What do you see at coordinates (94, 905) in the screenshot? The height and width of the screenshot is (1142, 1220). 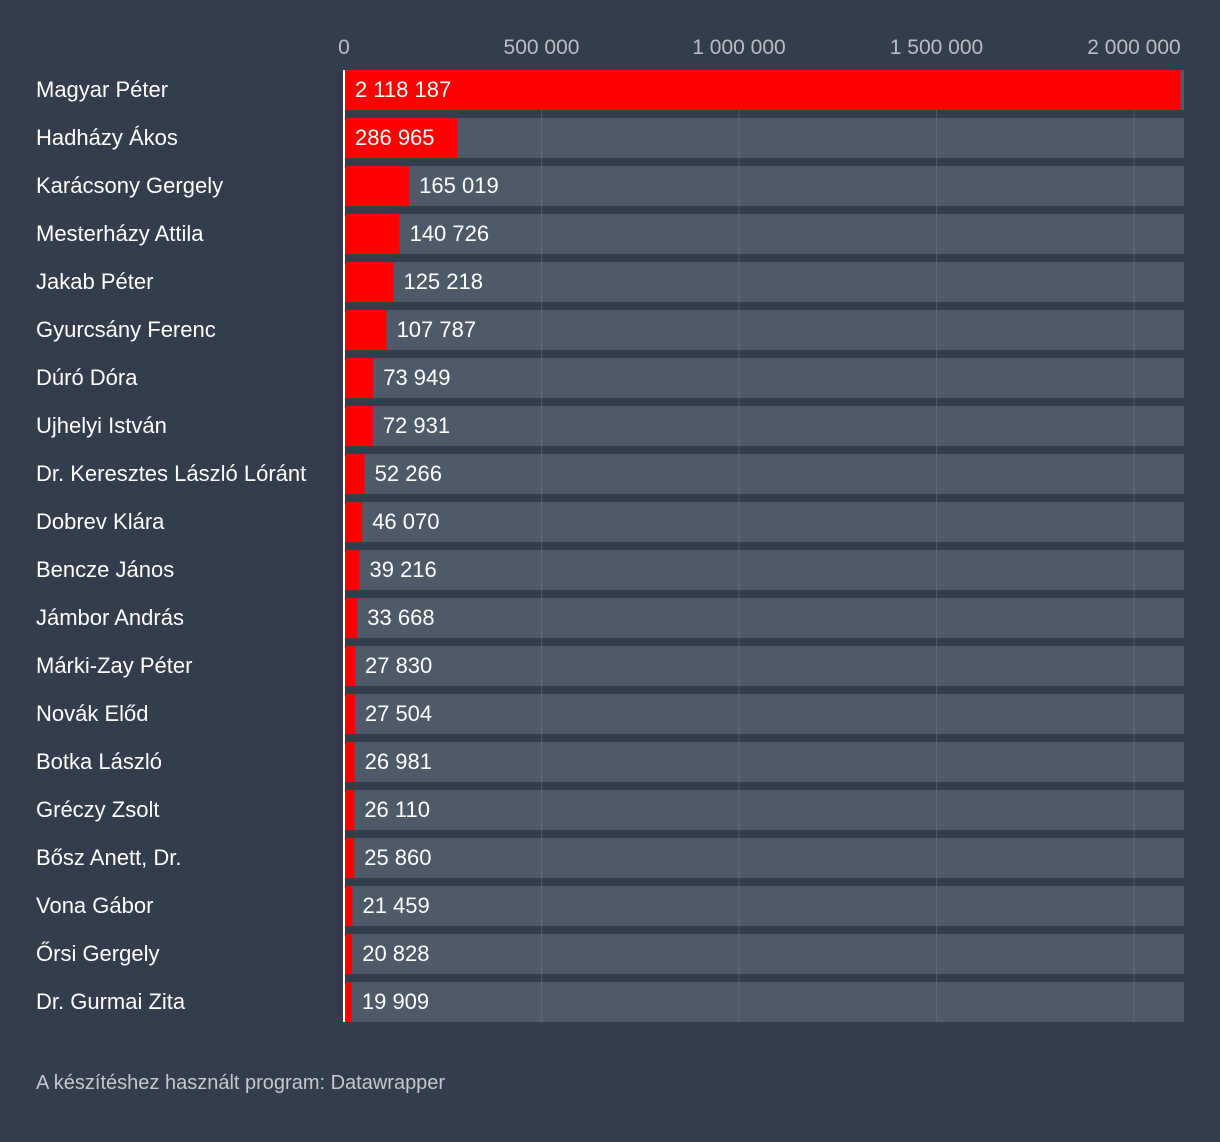 I see `category-label: Vona Gábor` at bounding box center [94, 905].